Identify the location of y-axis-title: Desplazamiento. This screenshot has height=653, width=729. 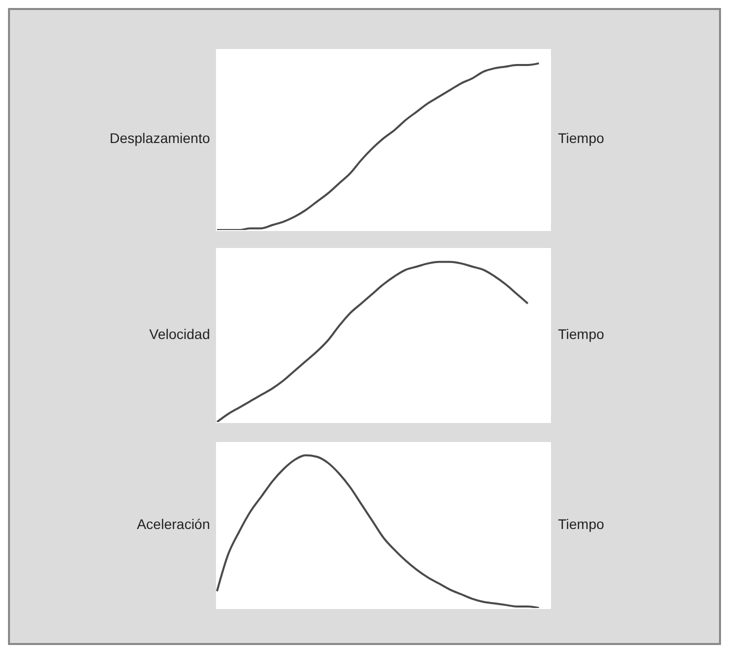
(160, 138).